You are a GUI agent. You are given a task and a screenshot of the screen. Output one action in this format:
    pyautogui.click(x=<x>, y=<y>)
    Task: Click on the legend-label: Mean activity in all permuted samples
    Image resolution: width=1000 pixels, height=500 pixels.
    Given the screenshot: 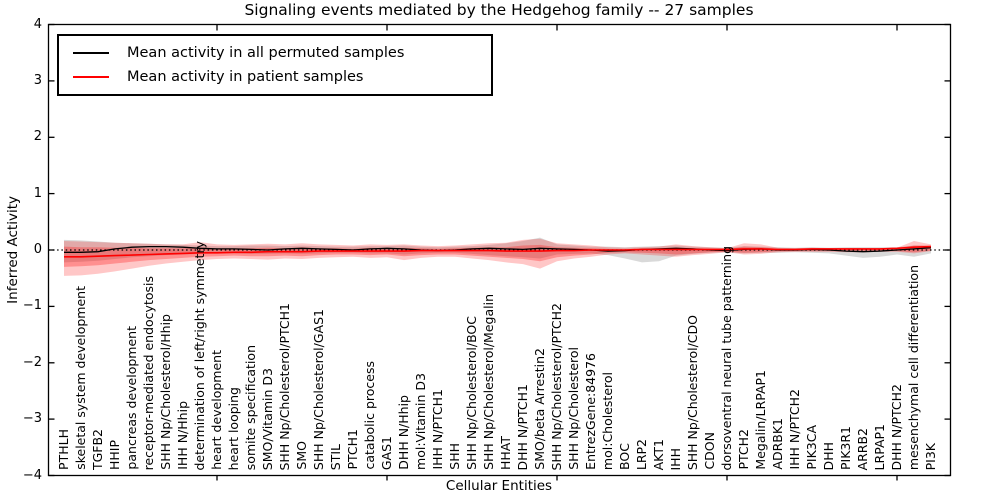 What is the action you would take?
    pyautogui.click(x=266, y=52)
    